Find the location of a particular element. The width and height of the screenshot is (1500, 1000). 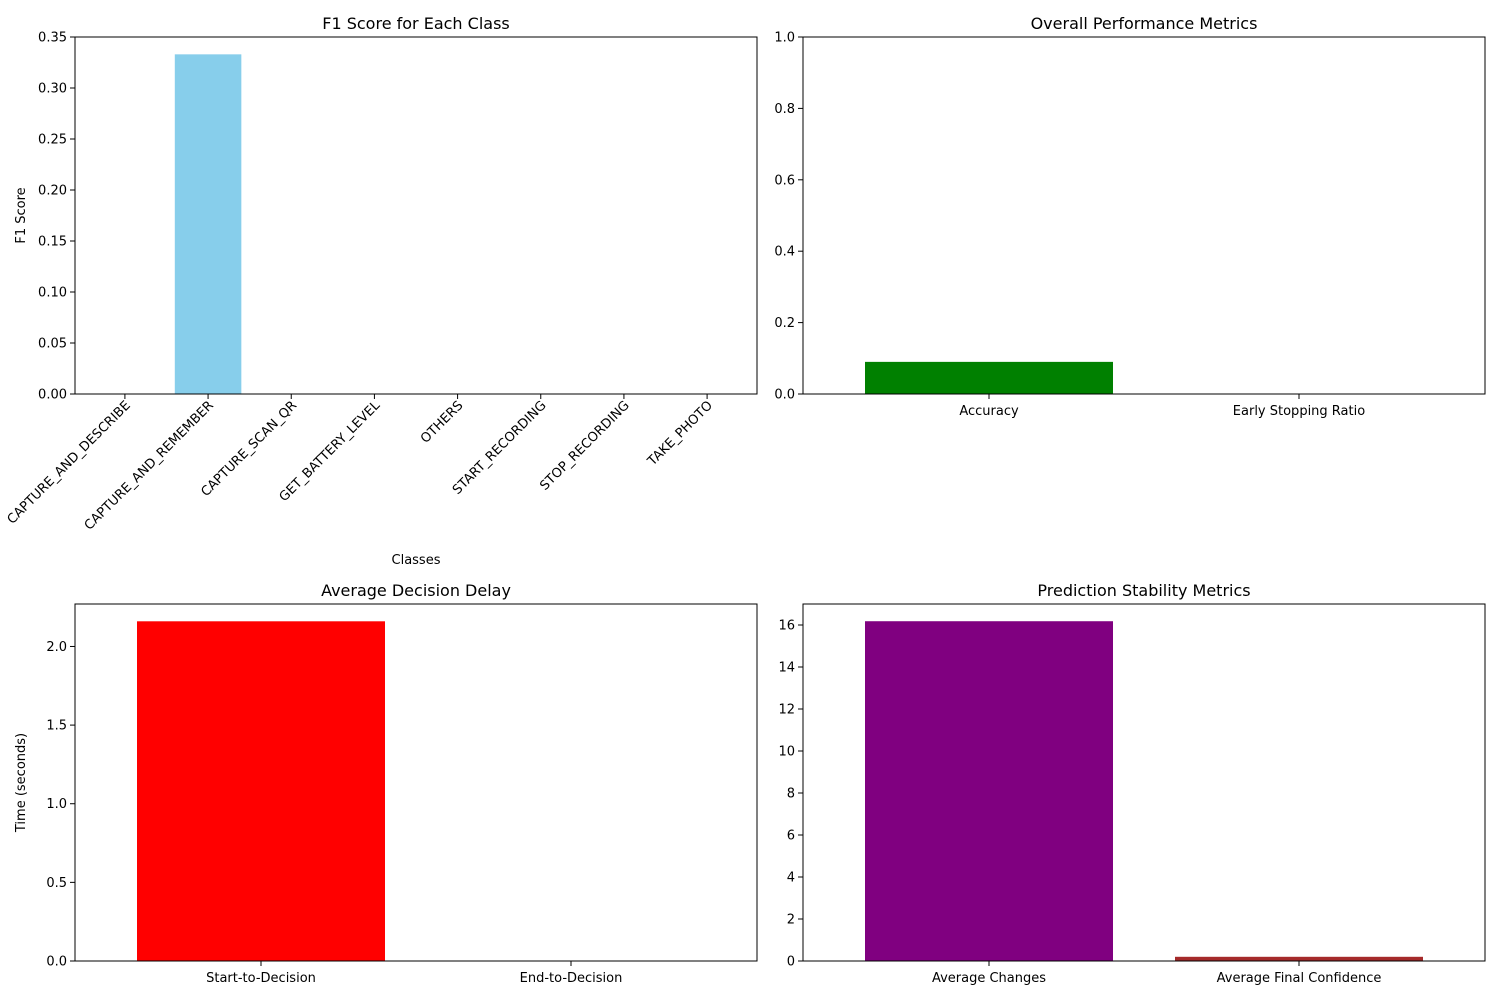

x-tick-label: STOP_RECORDING is located at coordinates (584, 445).